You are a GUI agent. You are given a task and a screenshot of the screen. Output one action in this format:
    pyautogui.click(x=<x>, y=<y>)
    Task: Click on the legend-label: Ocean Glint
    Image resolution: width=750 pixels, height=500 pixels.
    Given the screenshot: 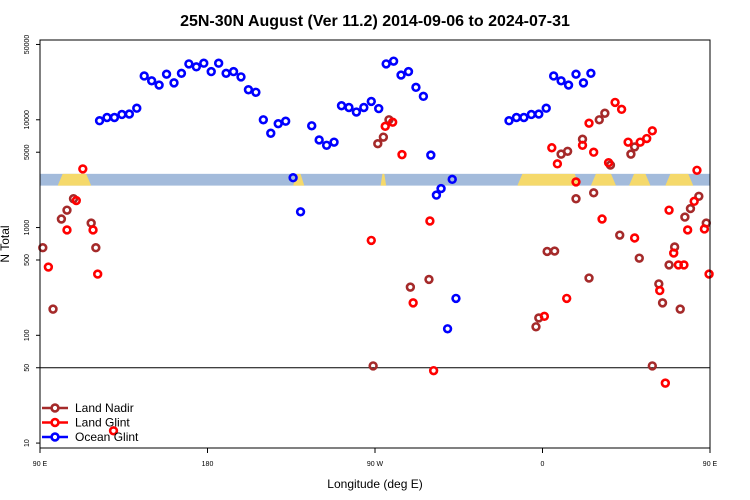 What is the action you would take?
    pyautogui.click(x=107, y=437)
    